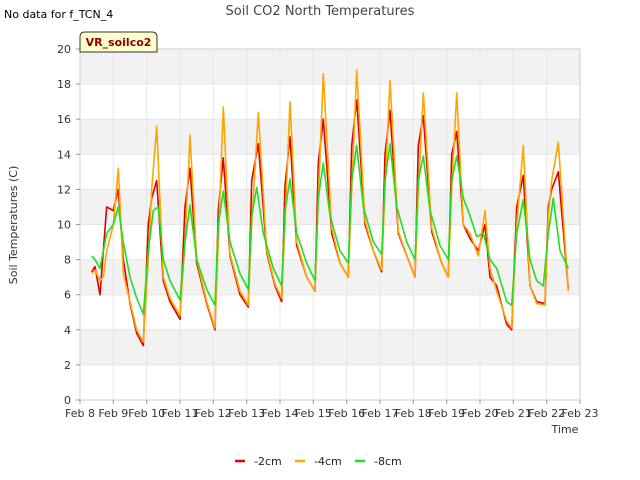  I want to click on x-tick-label: Feb 21, so click(513, 413).